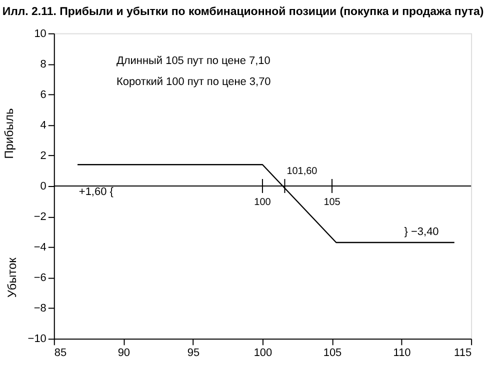 This screenshot has width=500, height=373. I want to click on y-axis-title: Прибыль, so click(9, 133).